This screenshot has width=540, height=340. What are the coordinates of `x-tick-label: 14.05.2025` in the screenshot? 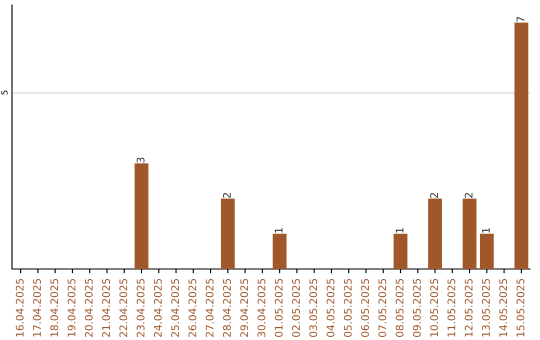 It's located at (503, 307).